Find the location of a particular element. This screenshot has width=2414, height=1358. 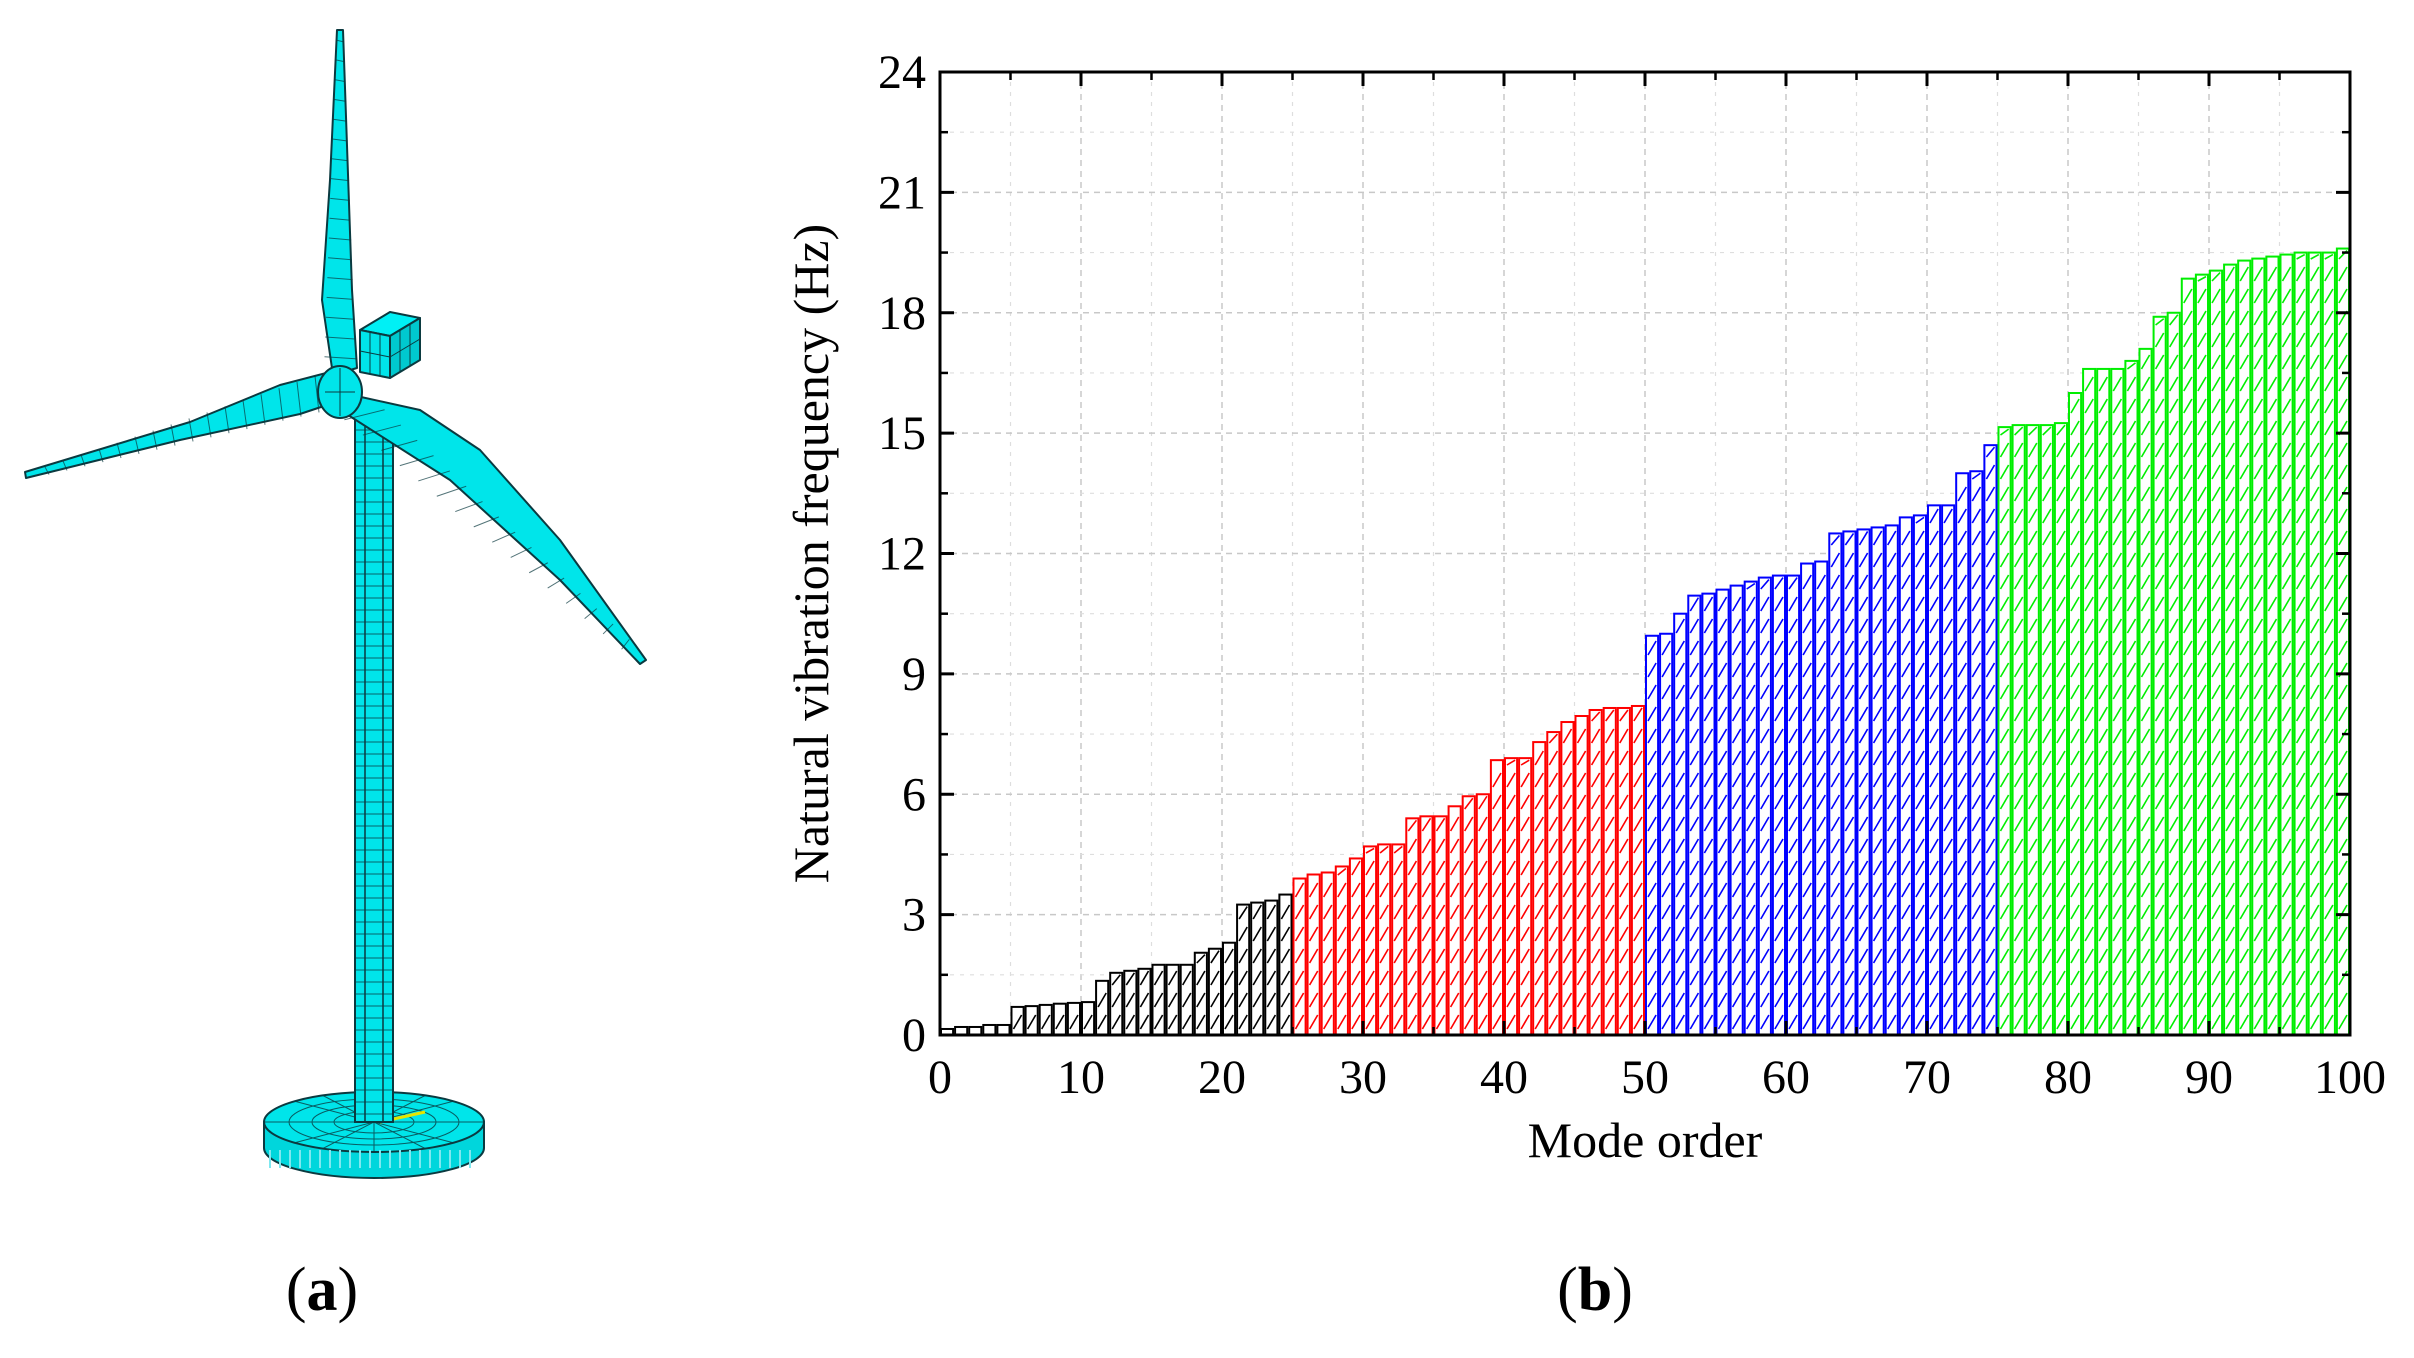

x-tick-label: 100 is located at coordinates (2350, 1077).